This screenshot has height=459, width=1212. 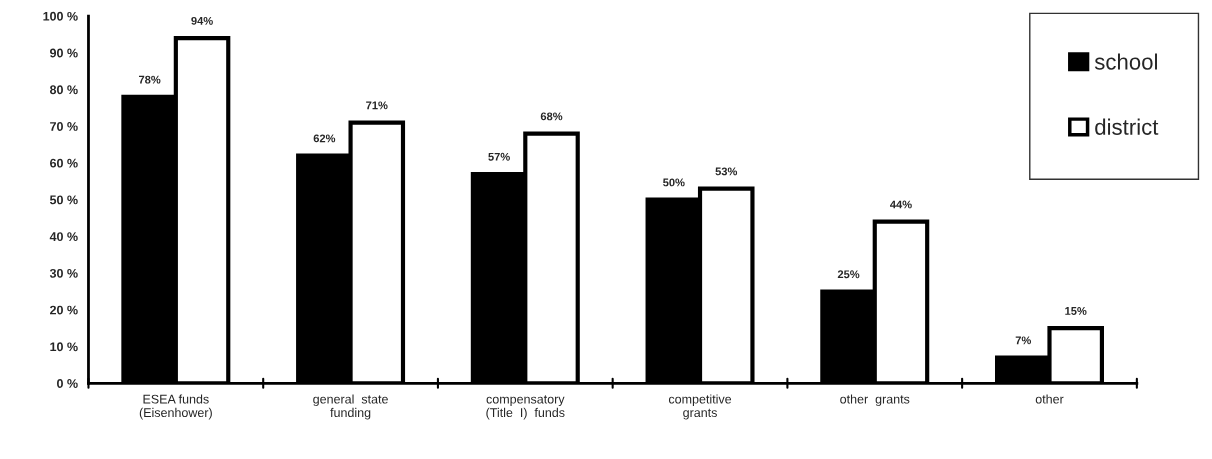 I want to click on x-tick-label: other, so click(x=1049, y=399).